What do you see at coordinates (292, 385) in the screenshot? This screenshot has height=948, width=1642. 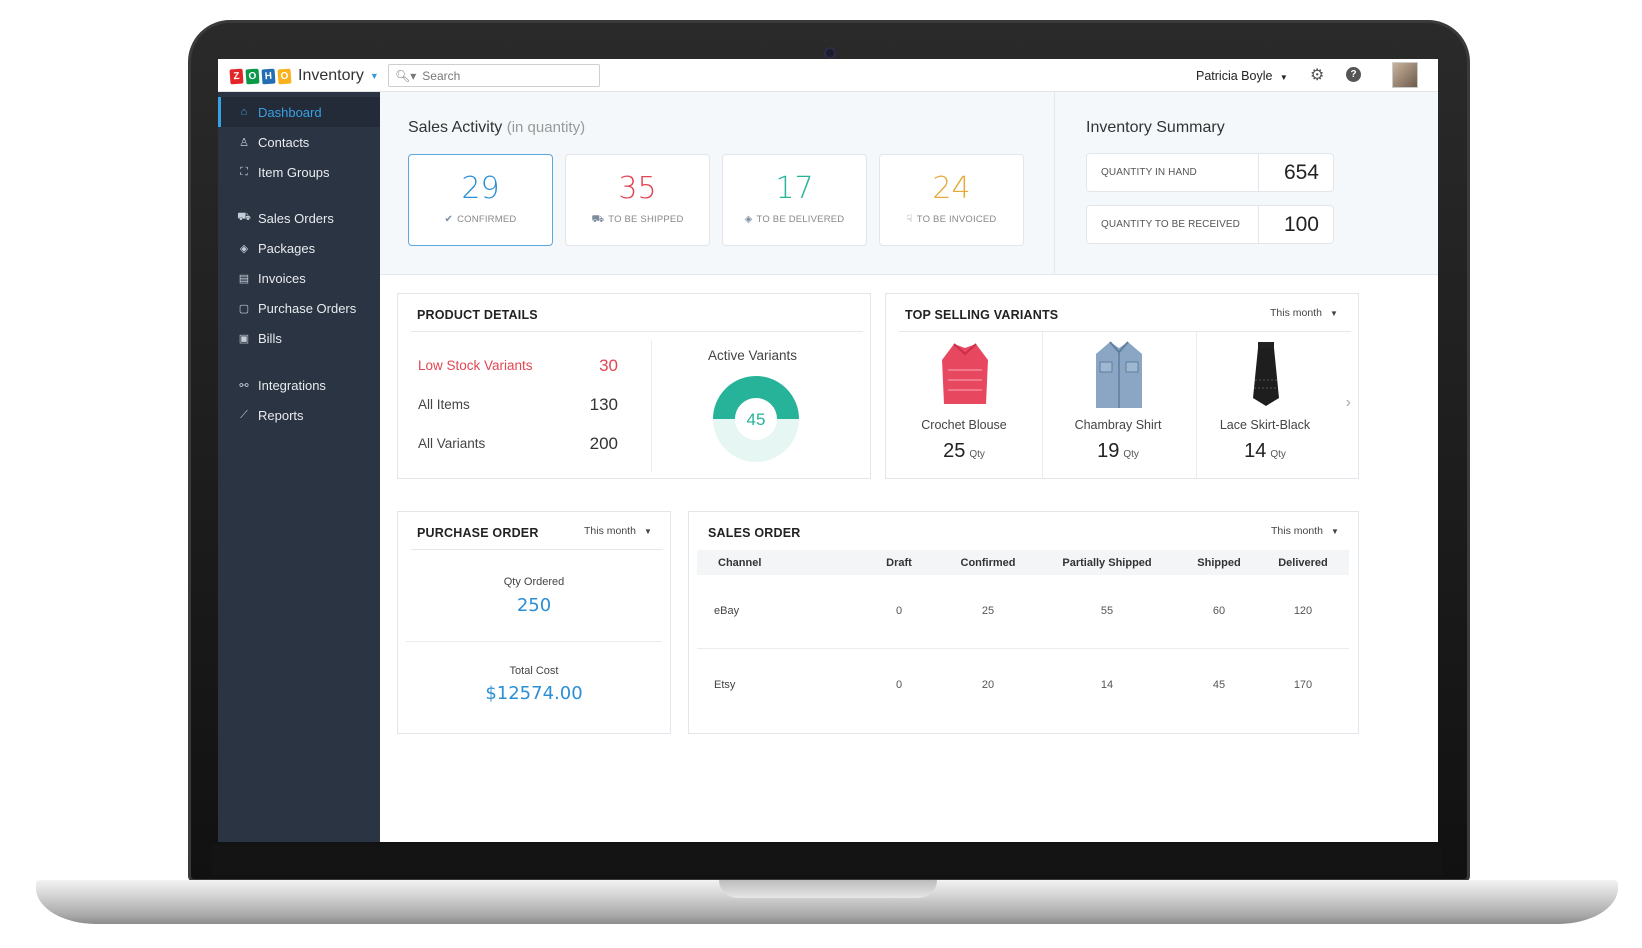 I see `sidebar-item-label: Integrations` at bounding box center [292, 385].